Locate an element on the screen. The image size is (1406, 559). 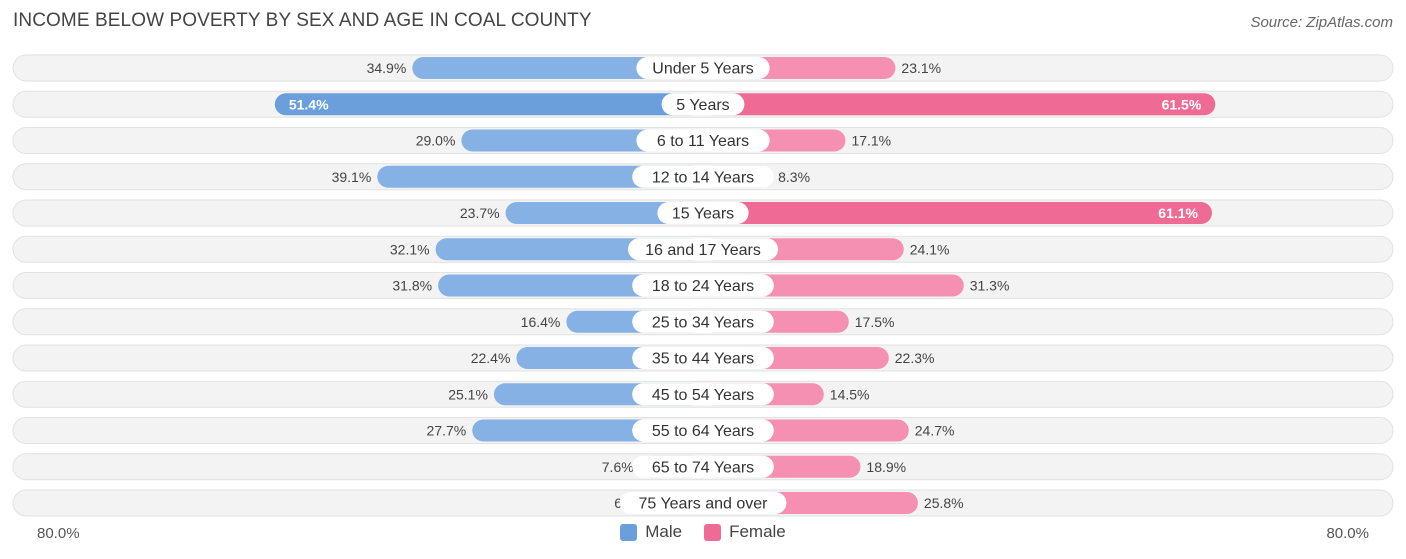
category-label: 12 to 14 Years is located at coordinates (703, 177).